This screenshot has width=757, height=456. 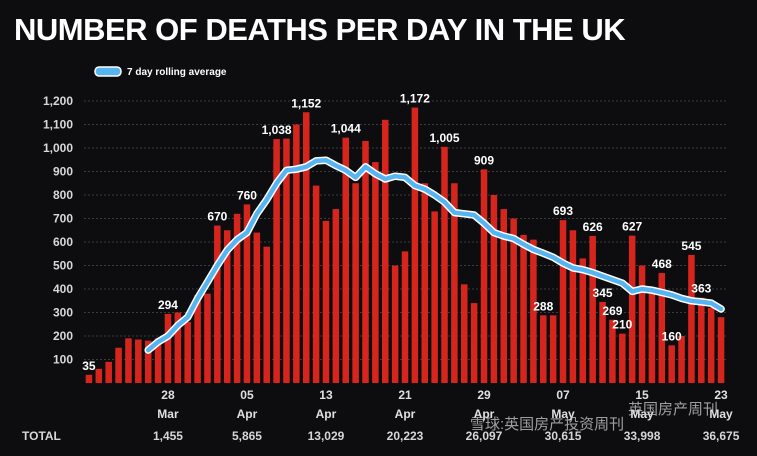 I want to click on legend: 7 day rolling average, so click(x=160, y=72).